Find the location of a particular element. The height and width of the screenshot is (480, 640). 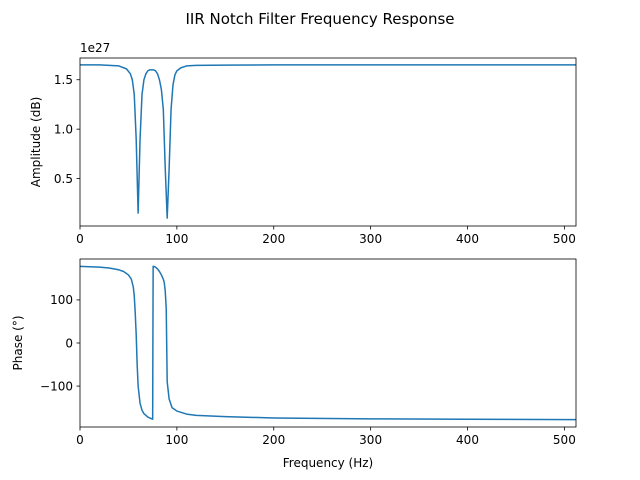

figure-title: IIR Notch Filter Frequency Response is located at coordinates (319, 19).